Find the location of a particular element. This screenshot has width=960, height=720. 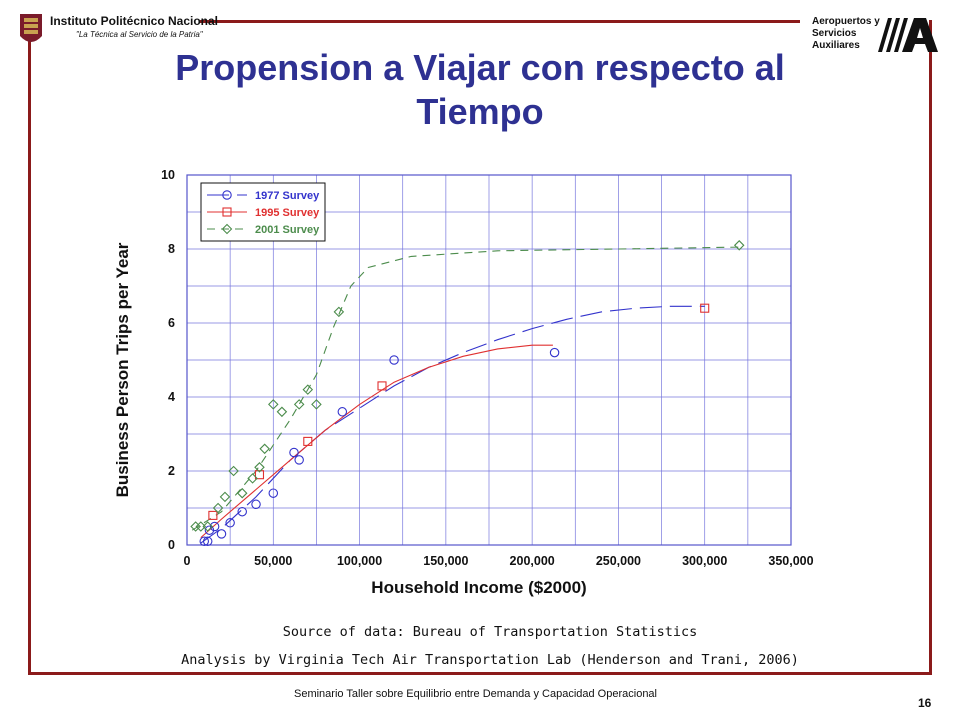

x-tick-label: 50,000 is located at coordinates (273, 561).